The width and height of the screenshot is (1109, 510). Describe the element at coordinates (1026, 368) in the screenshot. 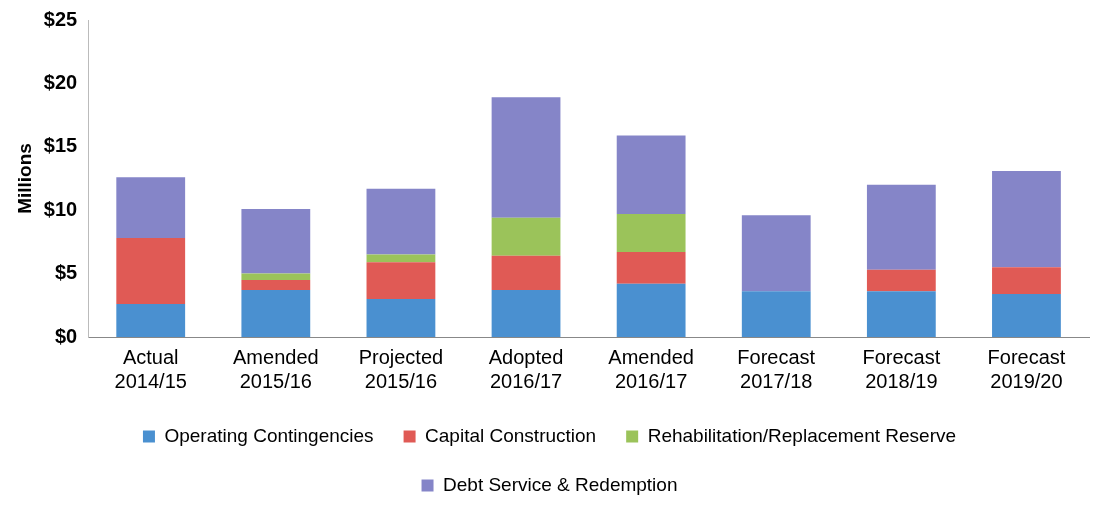

I see `x-tick-label: Forecast 2019/20` at that location.